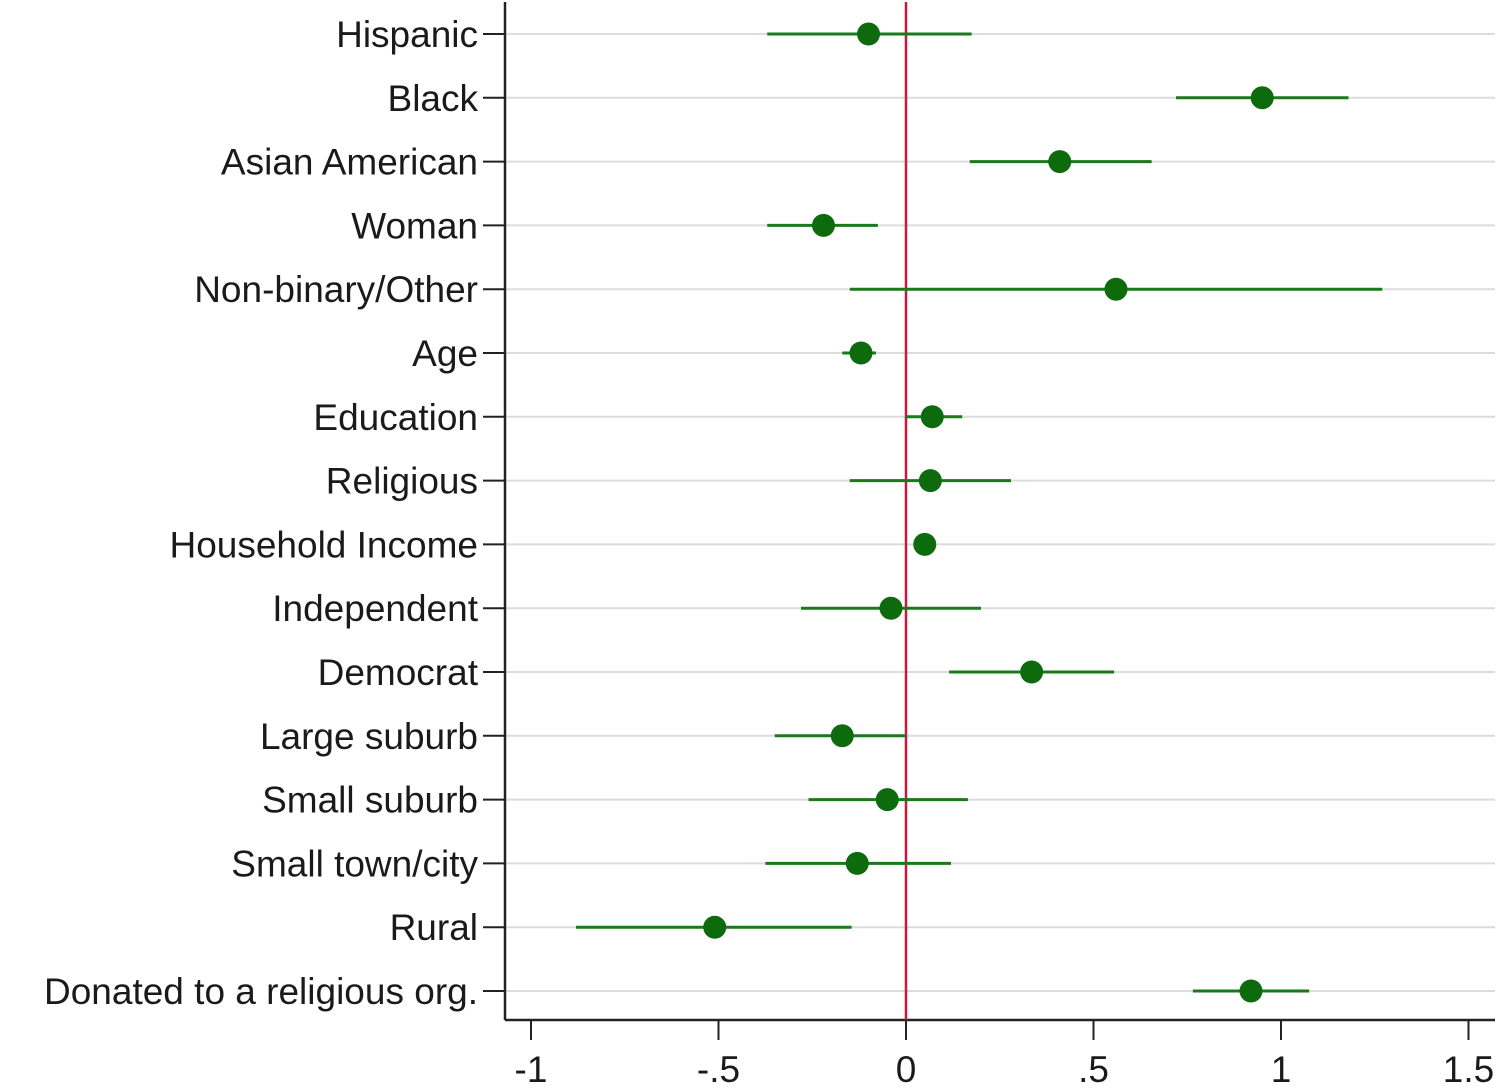 Image resolution: width=1498 pixels, height=1091 pixels. What do you see at coordinates (407, 34) in the screenshot?
I see `y-tick-label: Hispanic` at bounding box center [407, 34].